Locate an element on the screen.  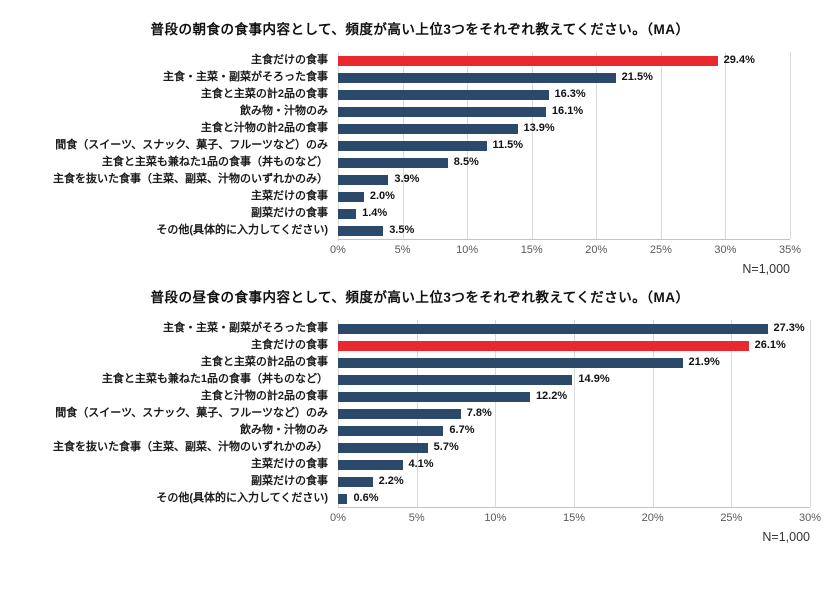
x-axis: 0% 5% 10% 15% 20% 25% 30% is located at coordinates (575, 516).